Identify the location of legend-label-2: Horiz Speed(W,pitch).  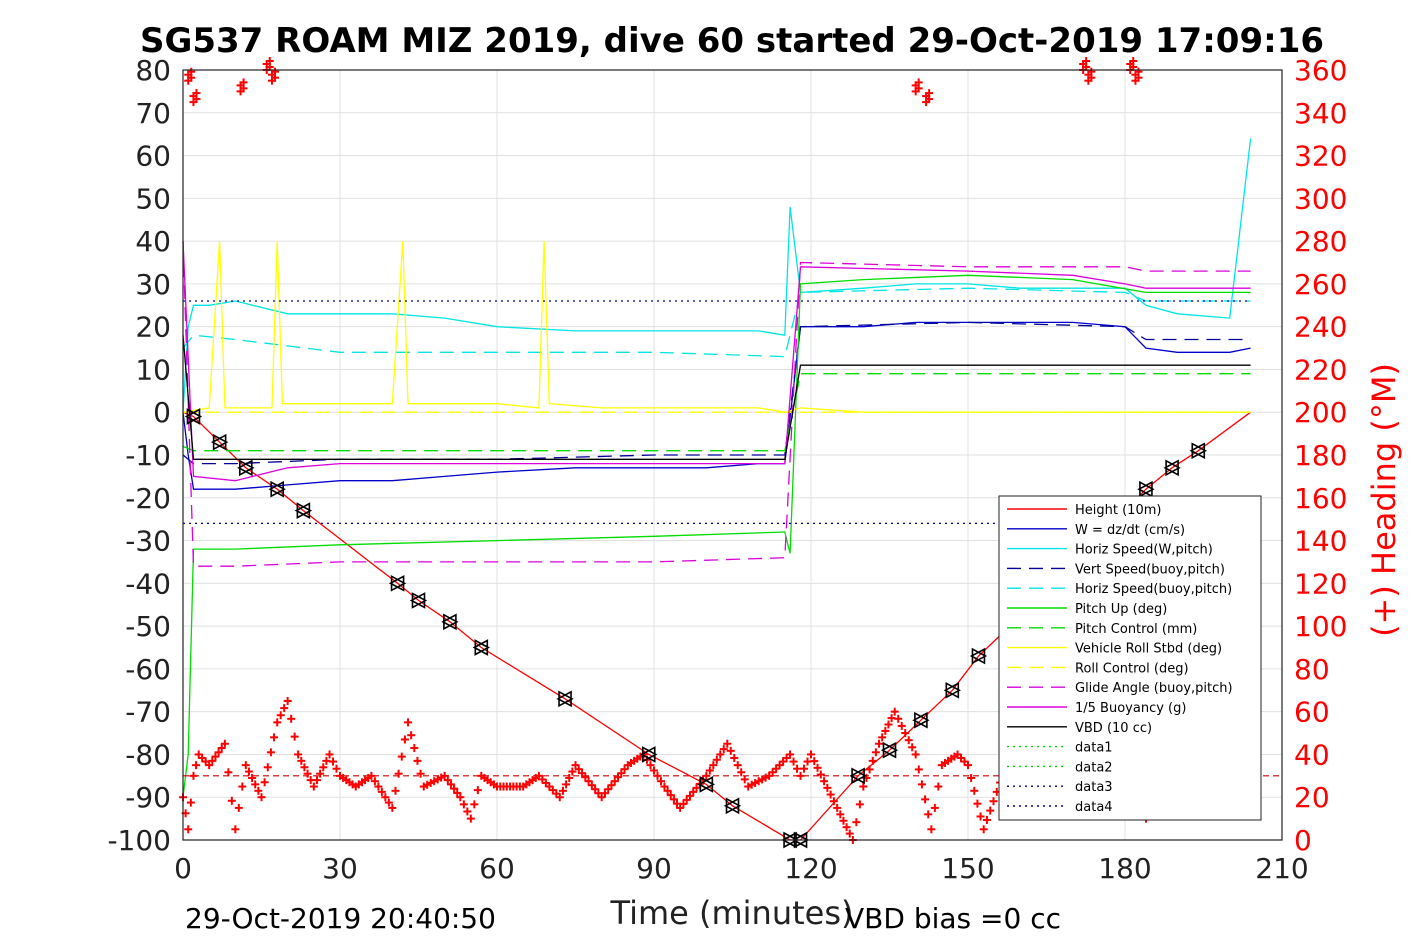
(1144, 550).